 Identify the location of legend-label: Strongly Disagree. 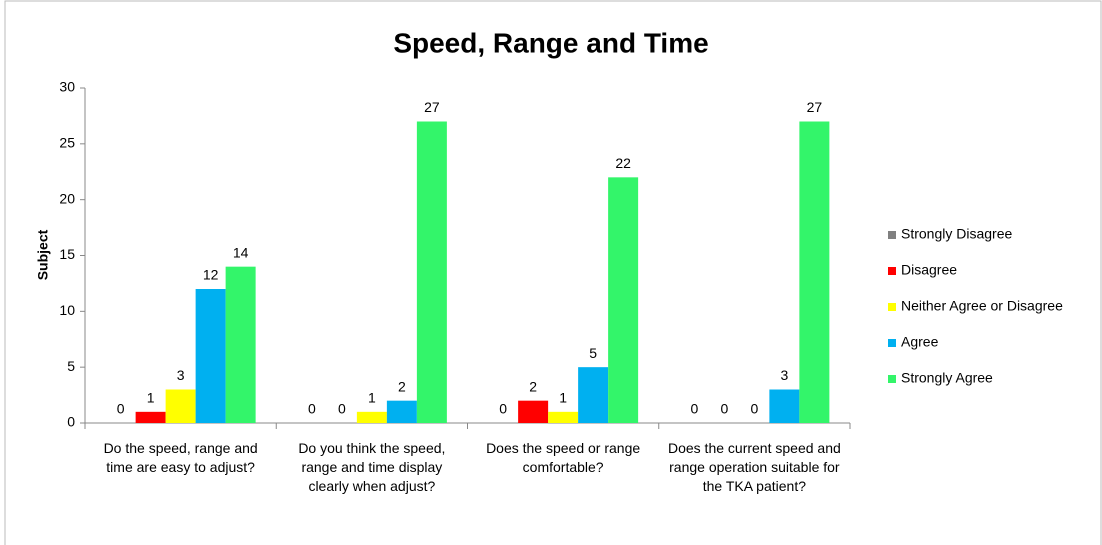
(956, 234).